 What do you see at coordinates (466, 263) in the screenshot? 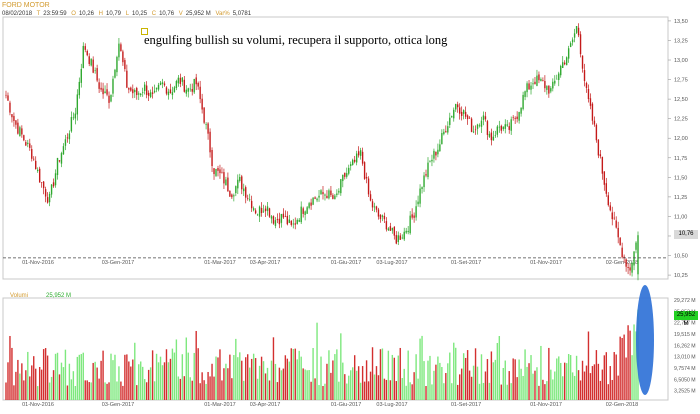
I see `price-x-tick-label: 01-Set-2017` at bounding box center [466, 263].